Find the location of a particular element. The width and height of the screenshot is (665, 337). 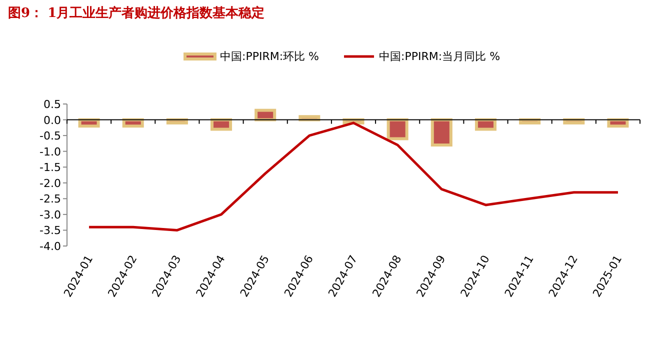

y-tick-label: -1.0 is located at coordinates (50, 151).